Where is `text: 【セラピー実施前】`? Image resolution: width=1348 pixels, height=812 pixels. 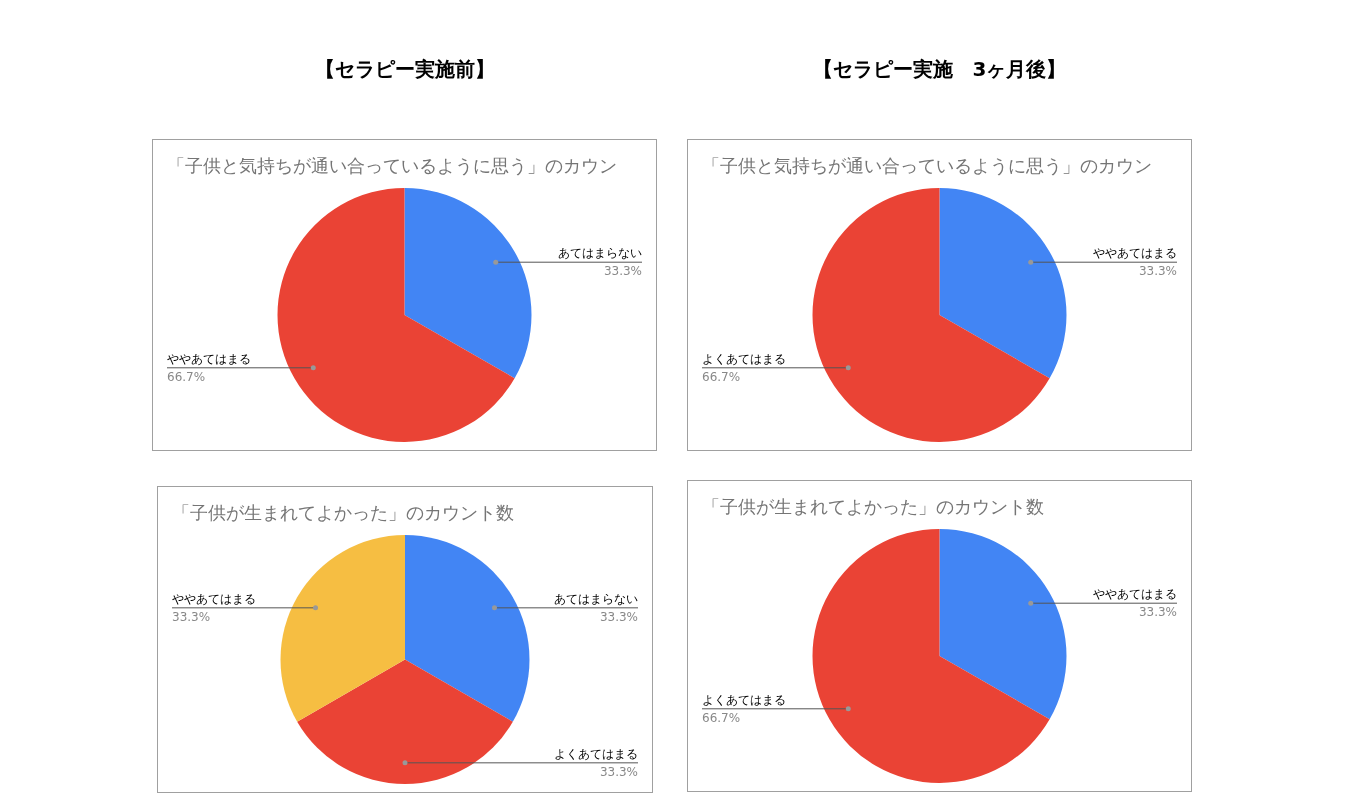 text: 【セラピー実施前】 is located at coordinates (404, 69).